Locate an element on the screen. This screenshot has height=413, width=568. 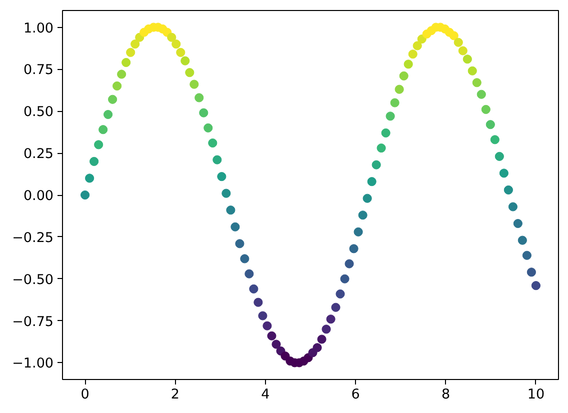
x-tick-label: 8 is located at coordinates (445, 394).